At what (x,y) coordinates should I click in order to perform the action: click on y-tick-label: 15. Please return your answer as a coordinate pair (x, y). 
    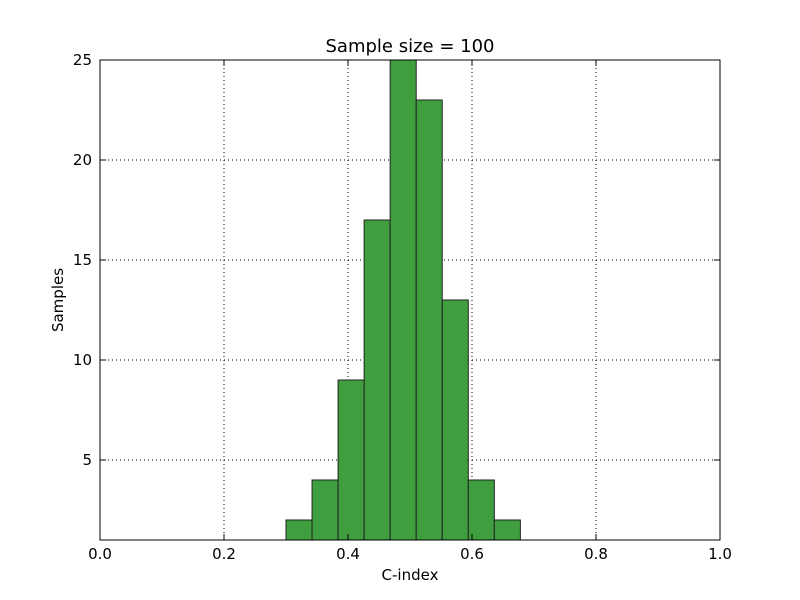
    Looking at the image, I should click on (82, 260).